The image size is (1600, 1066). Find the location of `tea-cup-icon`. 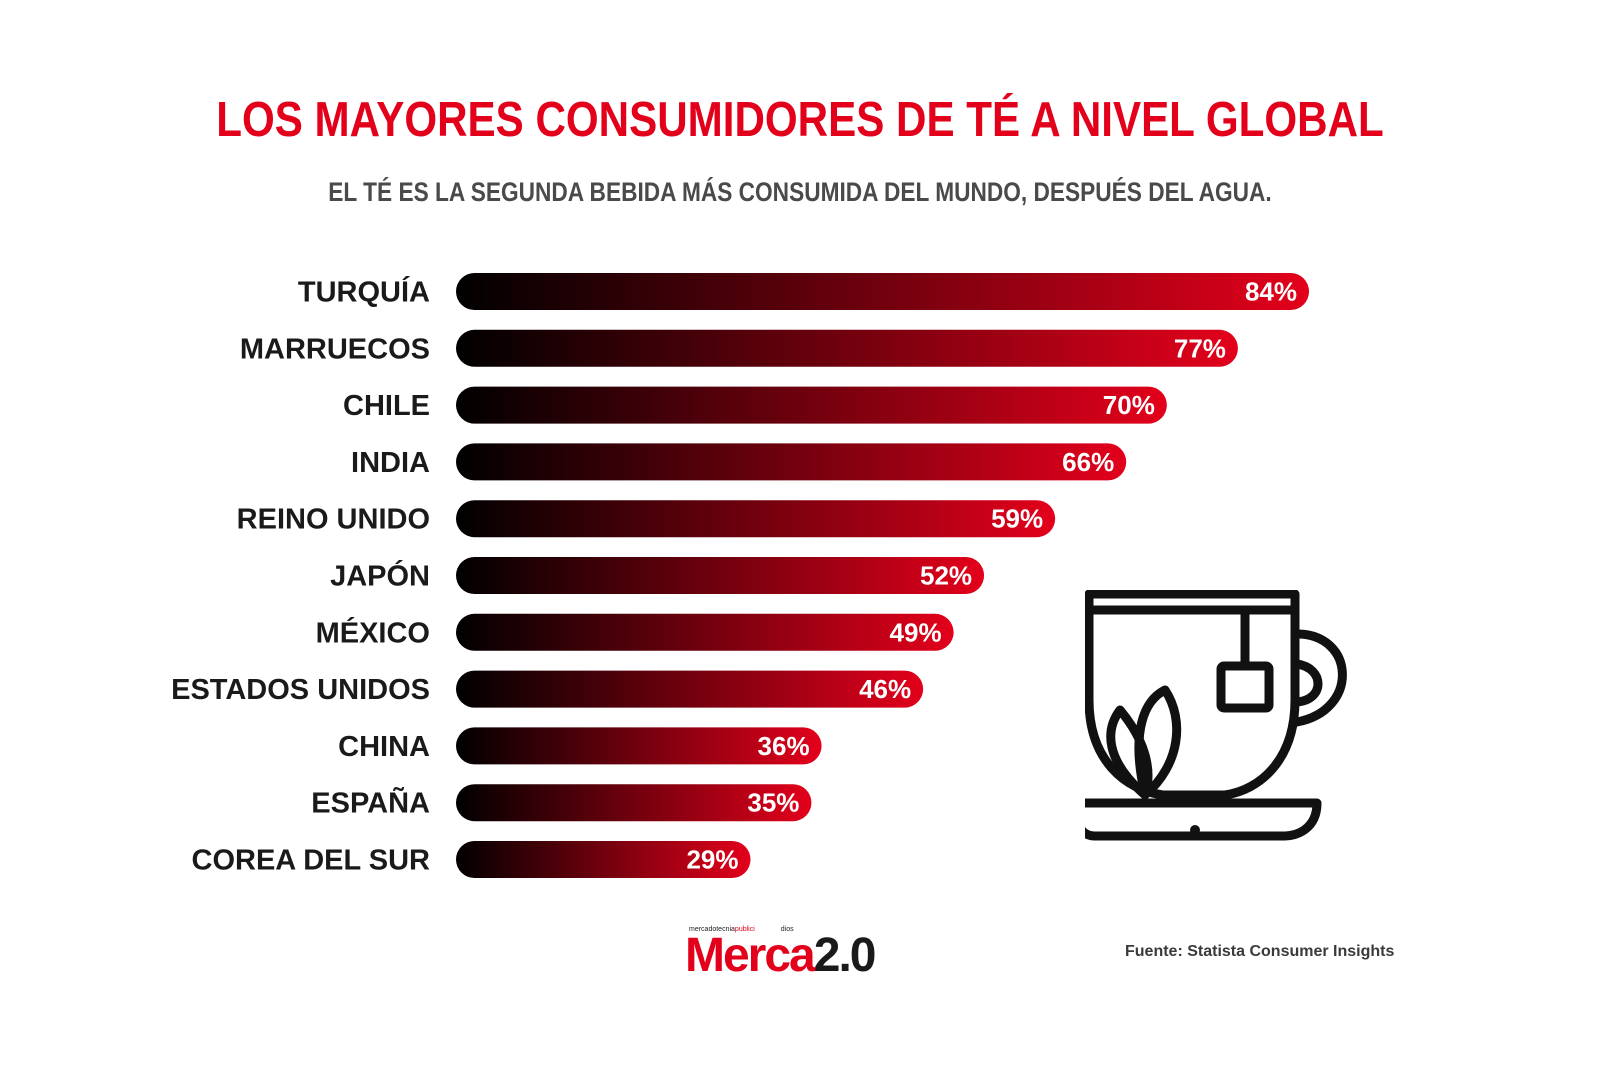

tea-cup-icon is located at coordinates (1216, 715).